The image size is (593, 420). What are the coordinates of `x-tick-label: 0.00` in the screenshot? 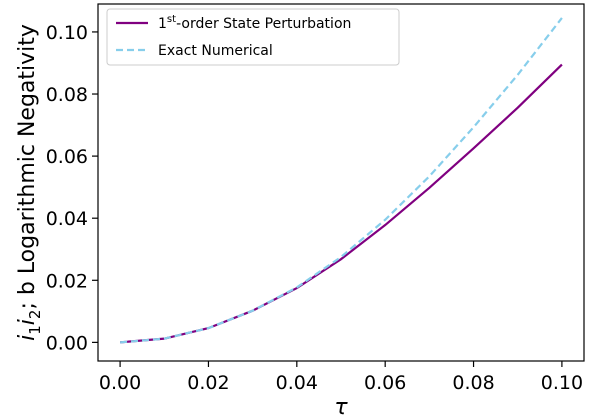 It's located at (120, 383).